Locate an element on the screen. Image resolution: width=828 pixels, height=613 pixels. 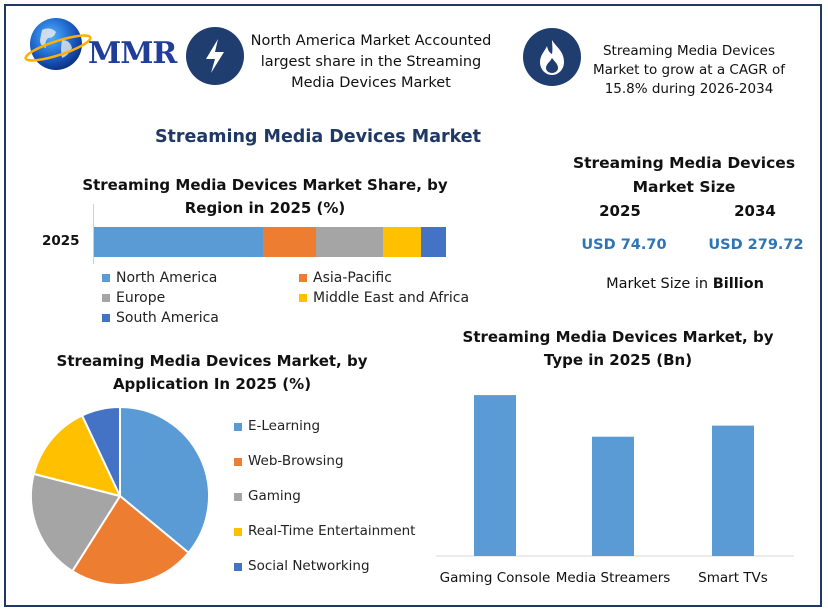
market-size-year-2034: 2034 is located at coordinates (755, 211).